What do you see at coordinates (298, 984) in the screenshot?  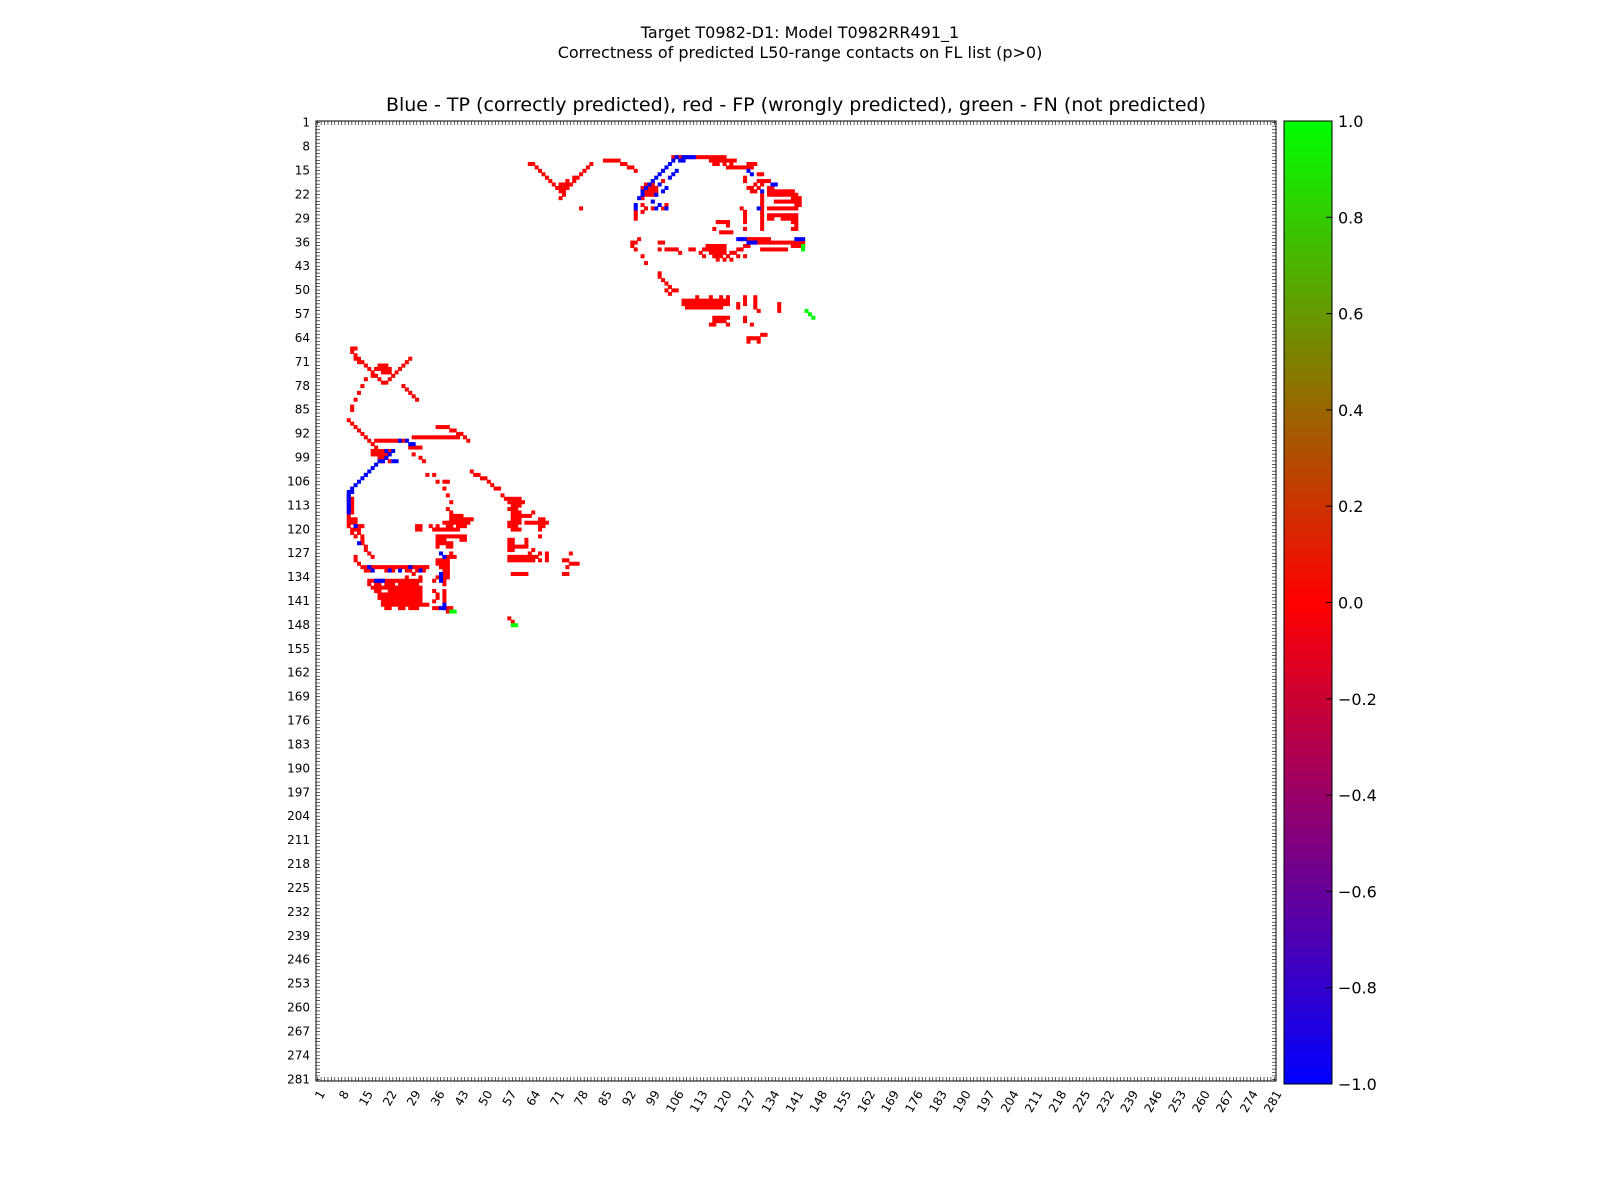 I see `y-tick-label: 253` at bounding box center [298, 984].